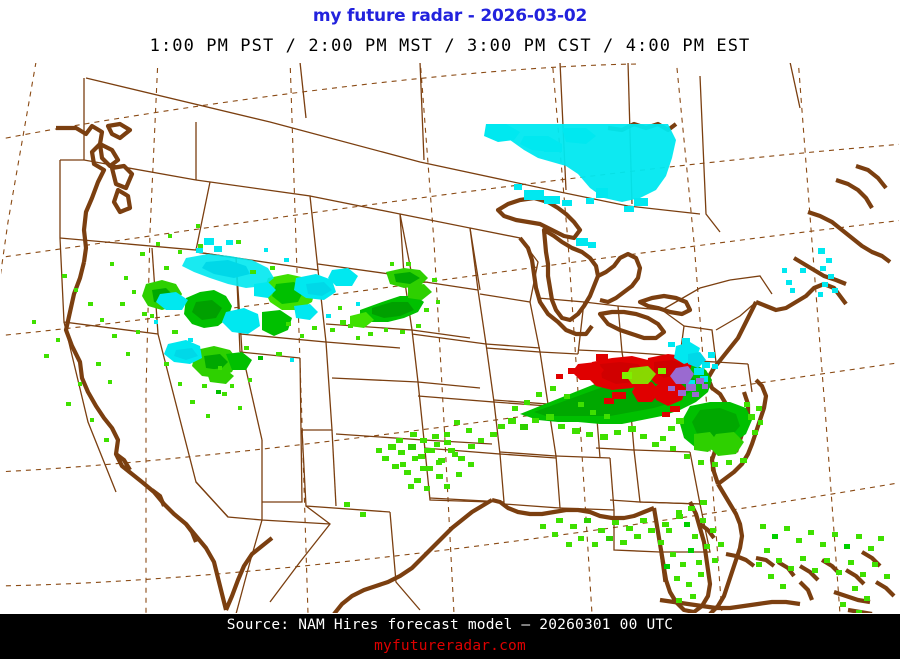  Describe the element at coordinates (691, 556) in the screenshot. I see `radar-echo-florida` at that location.